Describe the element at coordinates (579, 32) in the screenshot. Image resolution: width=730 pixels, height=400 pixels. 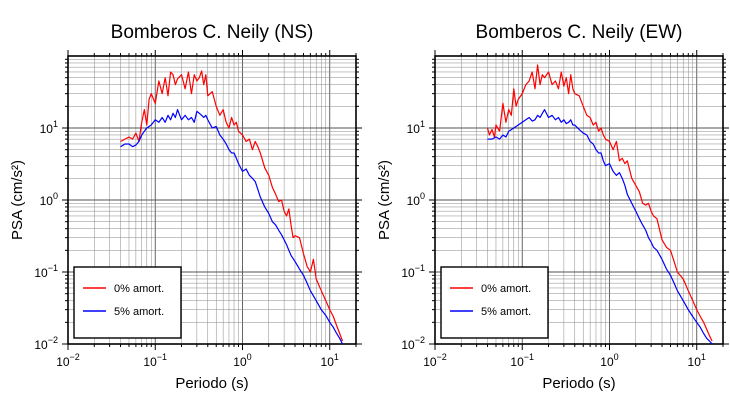
I see `chart-title: Bomberos C. Neily (EW)` at that location.